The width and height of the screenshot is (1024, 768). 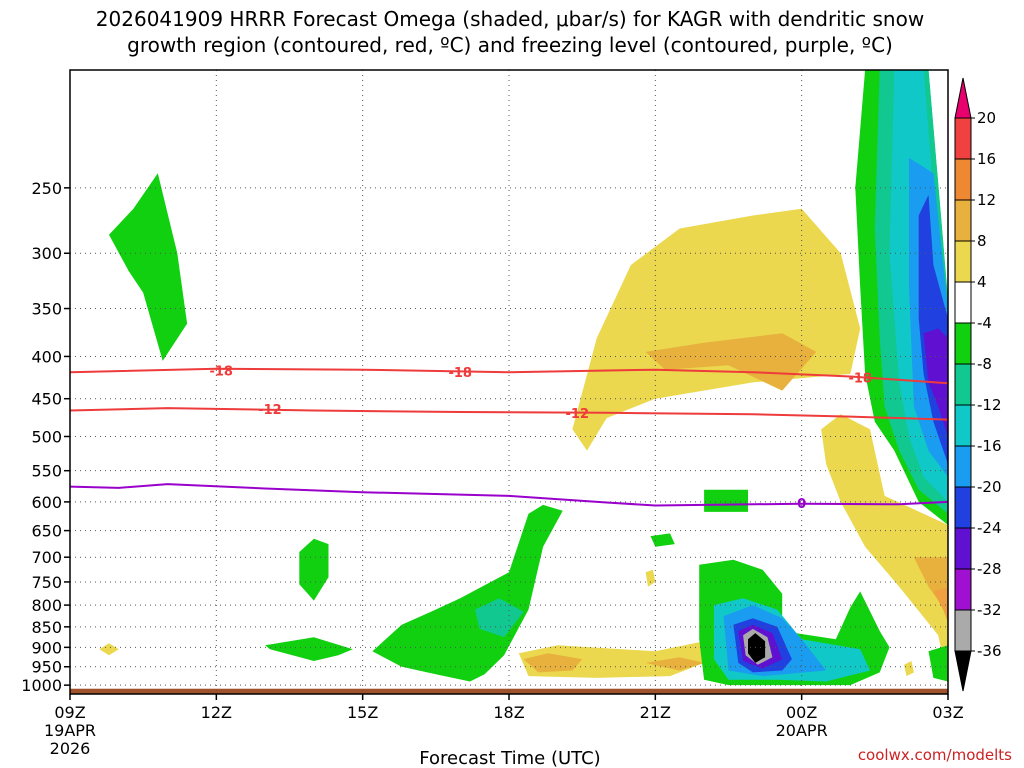 What do you see at coordinates (963, 671) in the screenshot?
I see `colorbar-bottom-arrow` at bounding box center [963, 671].